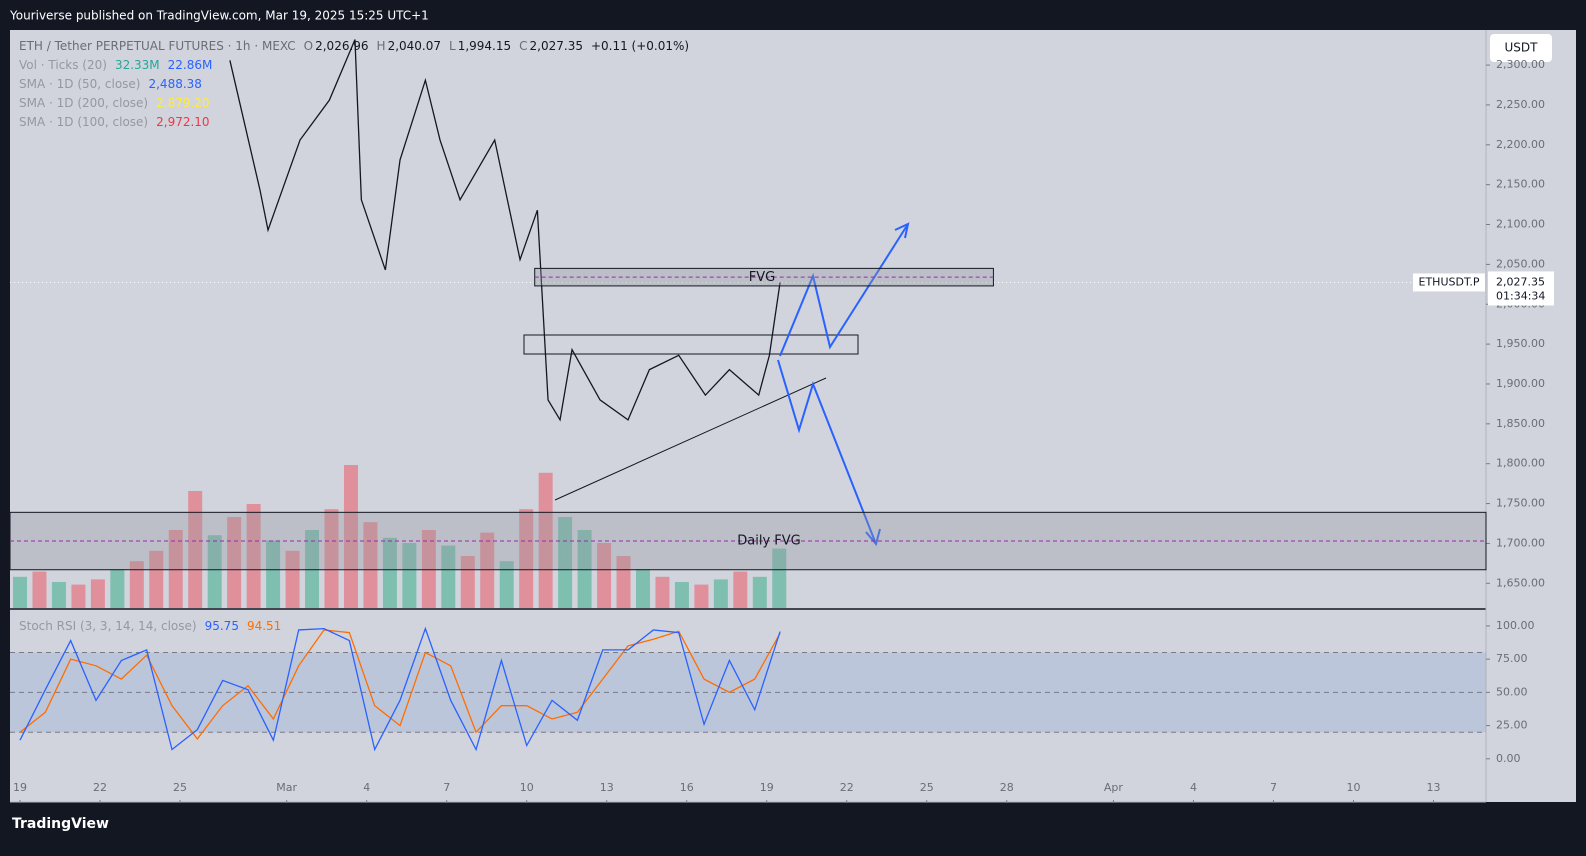  What do you see at coordinates (1512, 658) in the screenshot?
I see `rsi-tick-label: 75.00` at bounding box center [1512, 658].